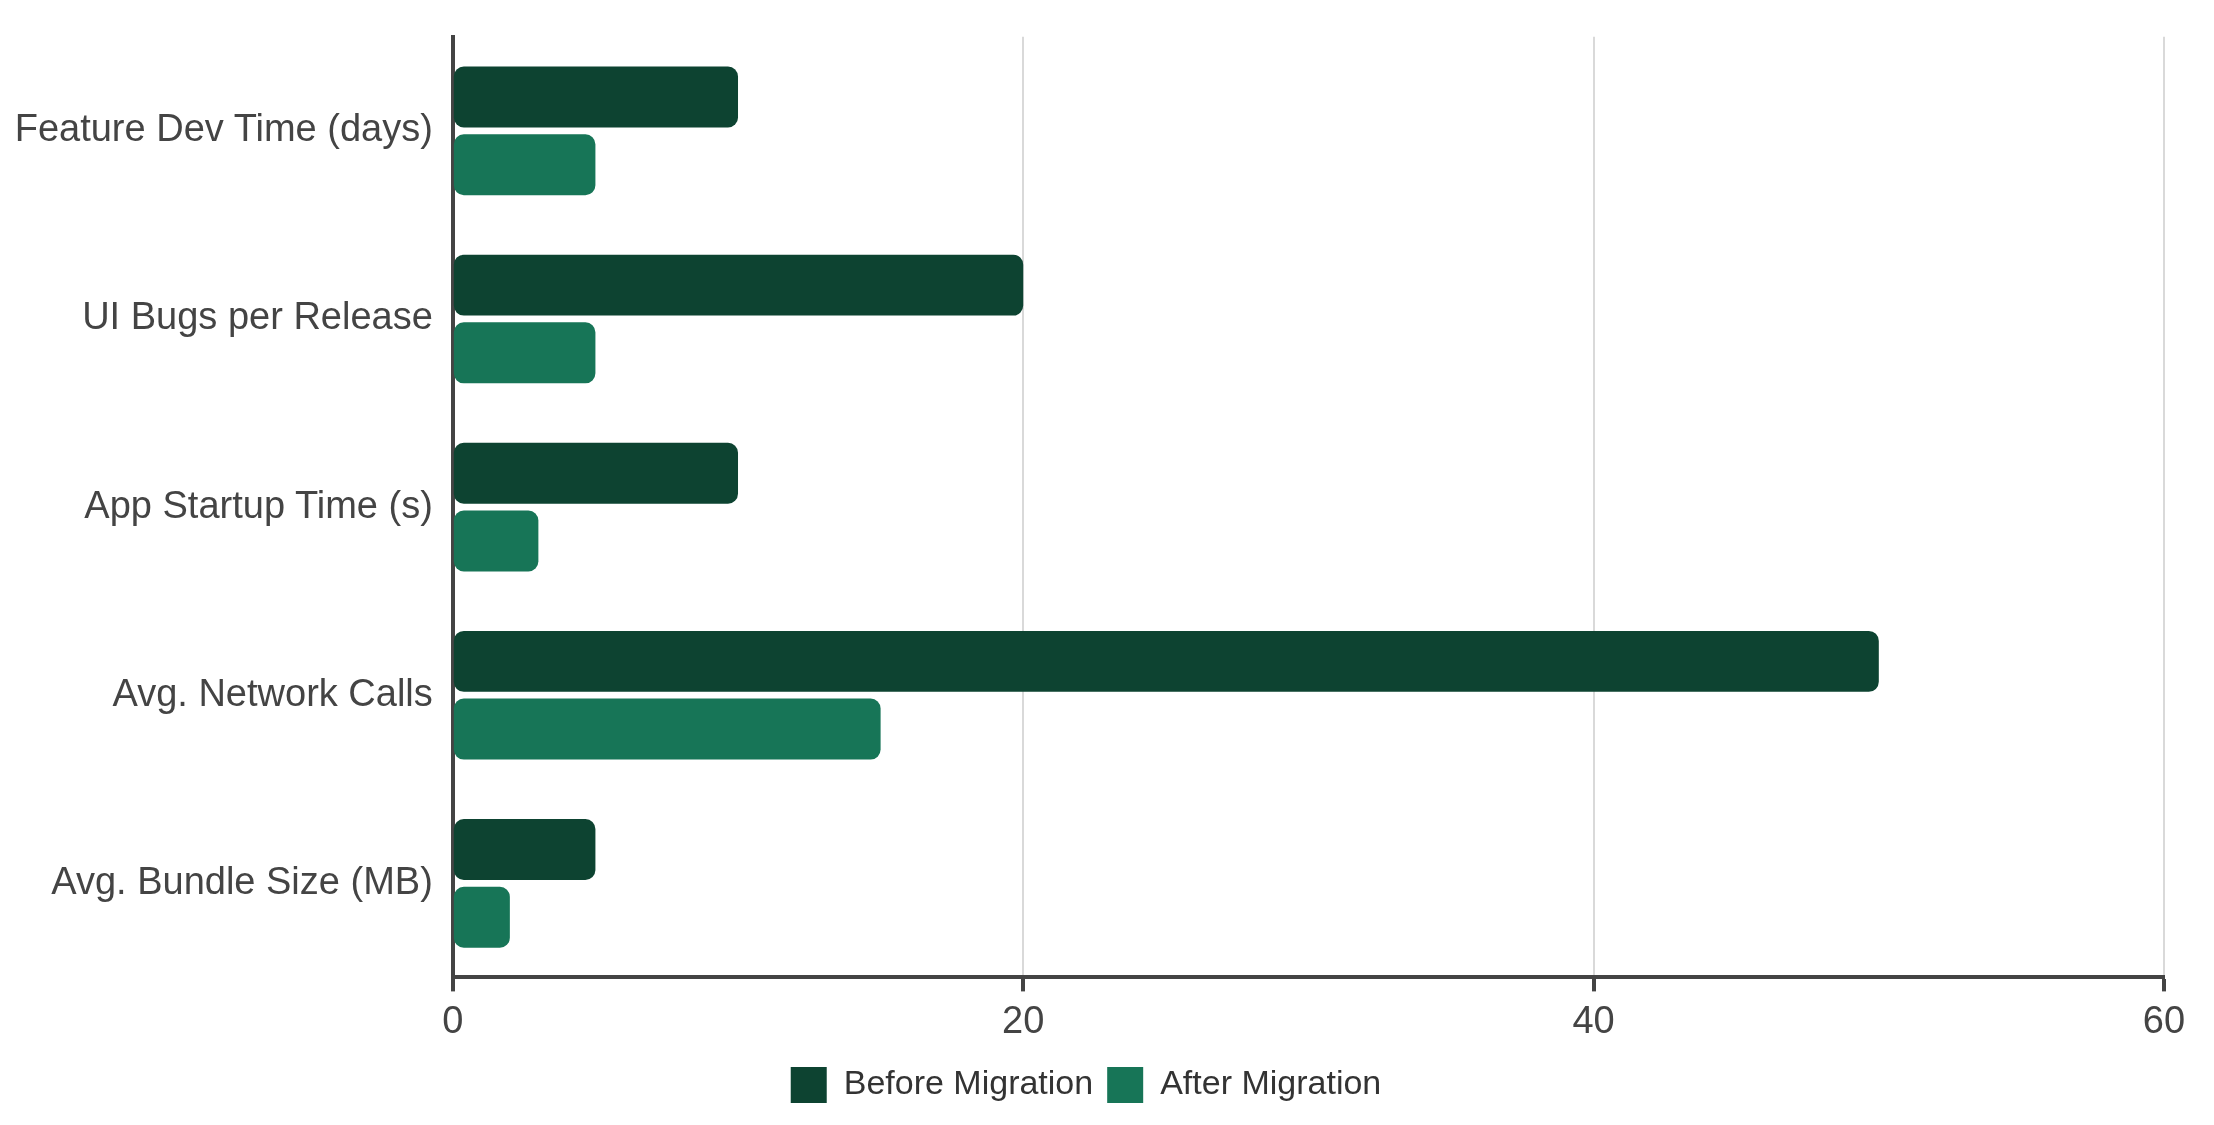  What do you see at coordinates (242, 880) in the screenshot?
I see `y-tick-label: Avg. Bundle Size (MB)` at bounding box center [242, 880].